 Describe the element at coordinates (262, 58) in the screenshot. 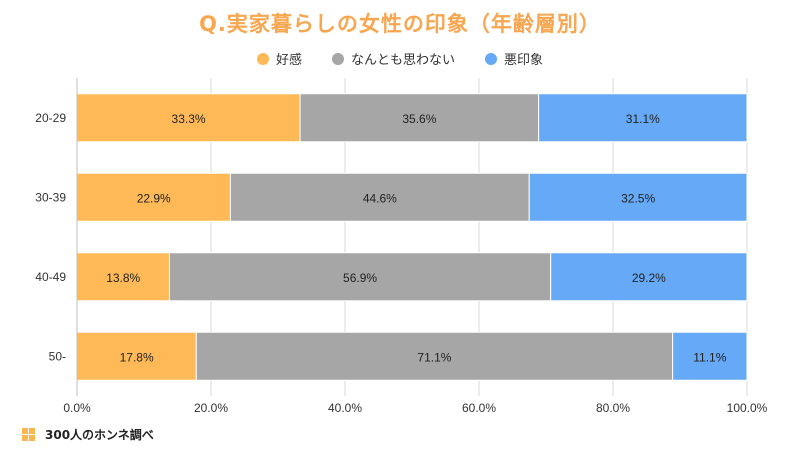

I see `legend-marker-favorable` at that location.